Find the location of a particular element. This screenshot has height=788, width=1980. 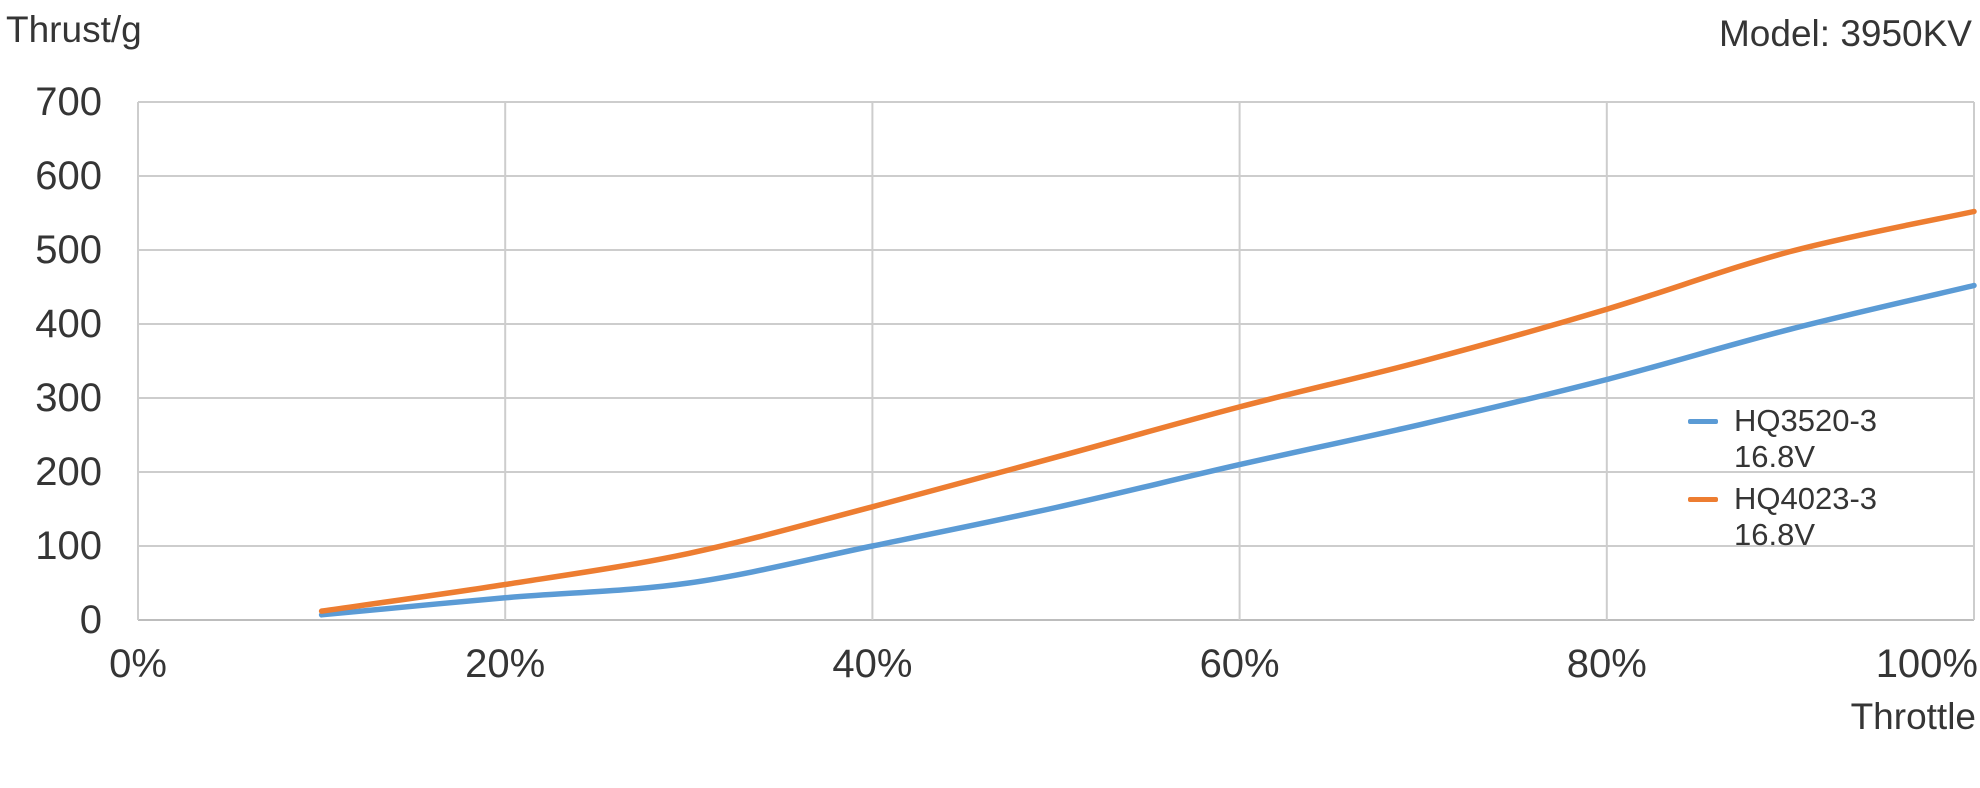

y-tick-label: 600 is located at coordinates (68, 176).